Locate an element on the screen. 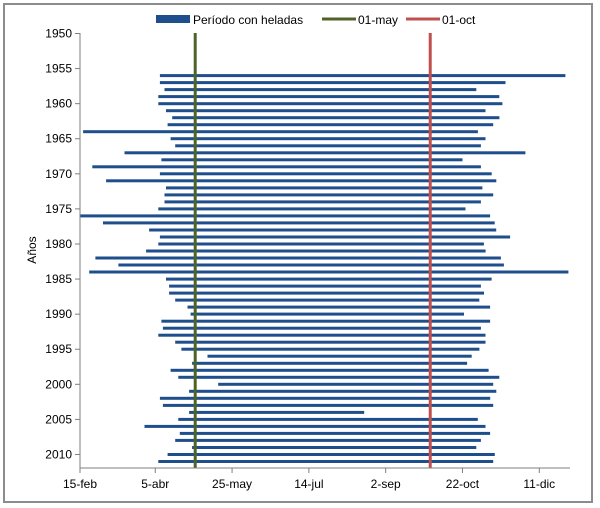 The width and height of the screenshot is (600, 508). frost-bar-1973 is located at coordinates (329, 195).